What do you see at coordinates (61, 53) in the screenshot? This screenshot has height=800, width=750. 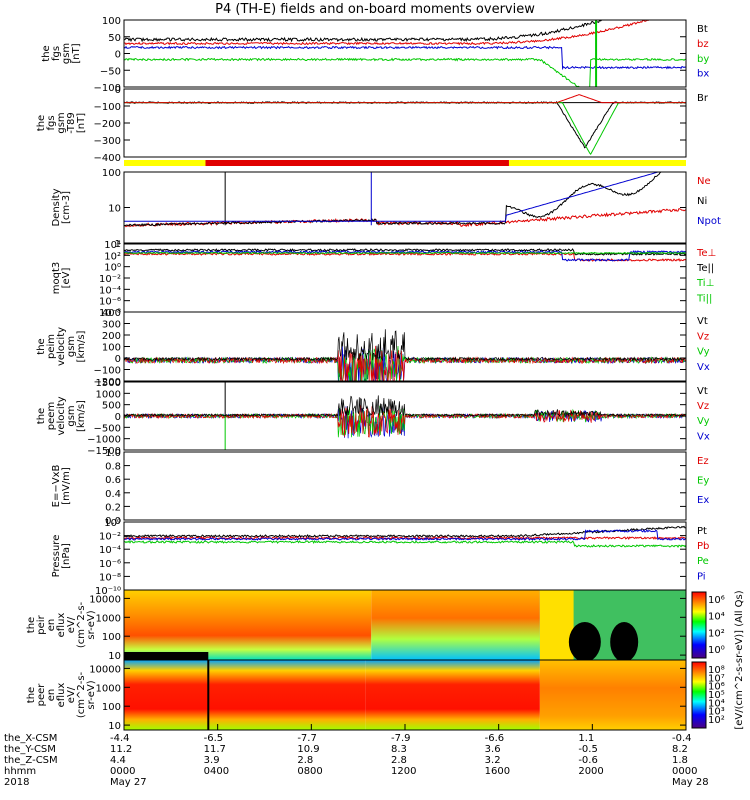 I see `ylabel: the fgs gsm [nT]` at bounding box center [61, 53].